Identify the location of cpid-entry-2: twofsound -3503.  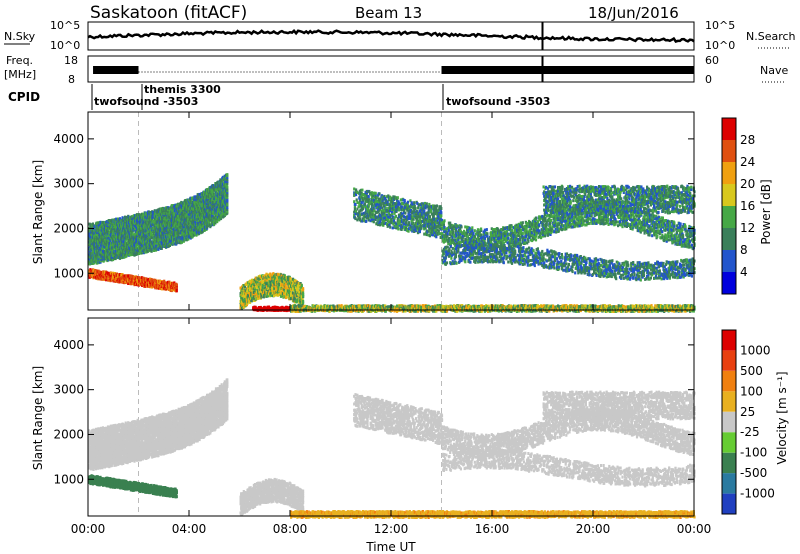
(498, 101).